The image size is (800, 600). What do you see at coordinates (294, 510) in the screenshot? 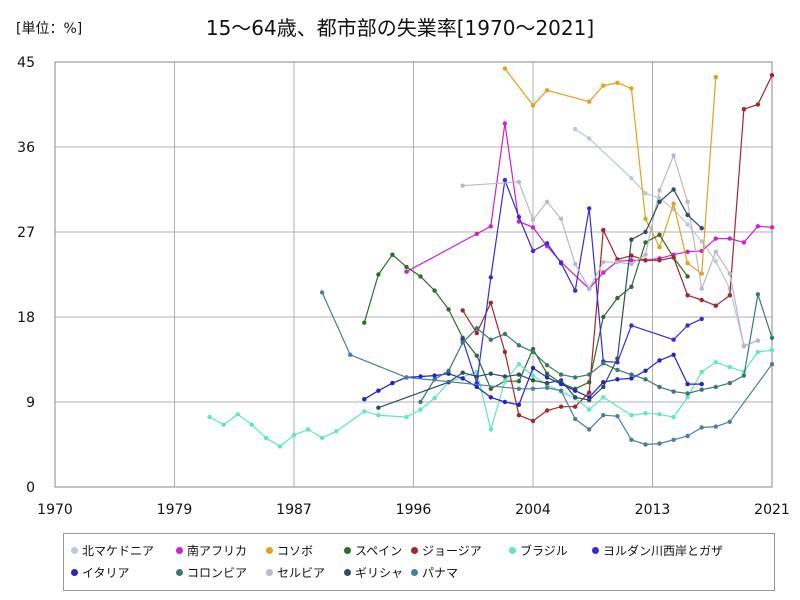
I see `x-tick-label: 1987` at bounding box center [294, 510].